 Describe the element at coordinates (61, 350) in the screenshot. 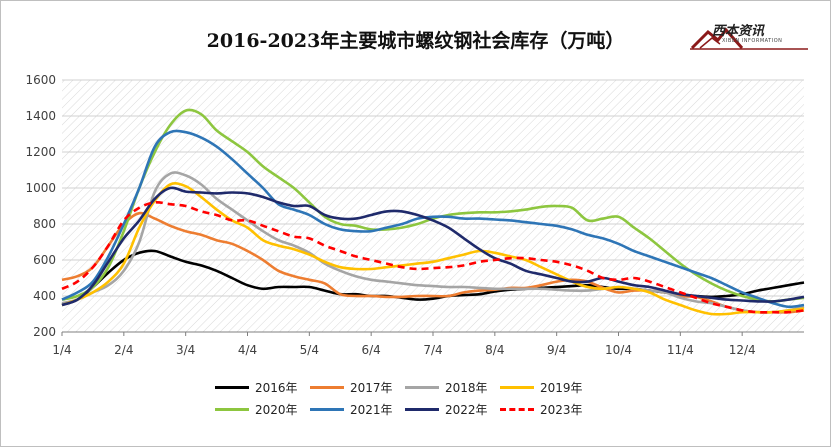

I see `x-tick-label: 1/4` at that location.